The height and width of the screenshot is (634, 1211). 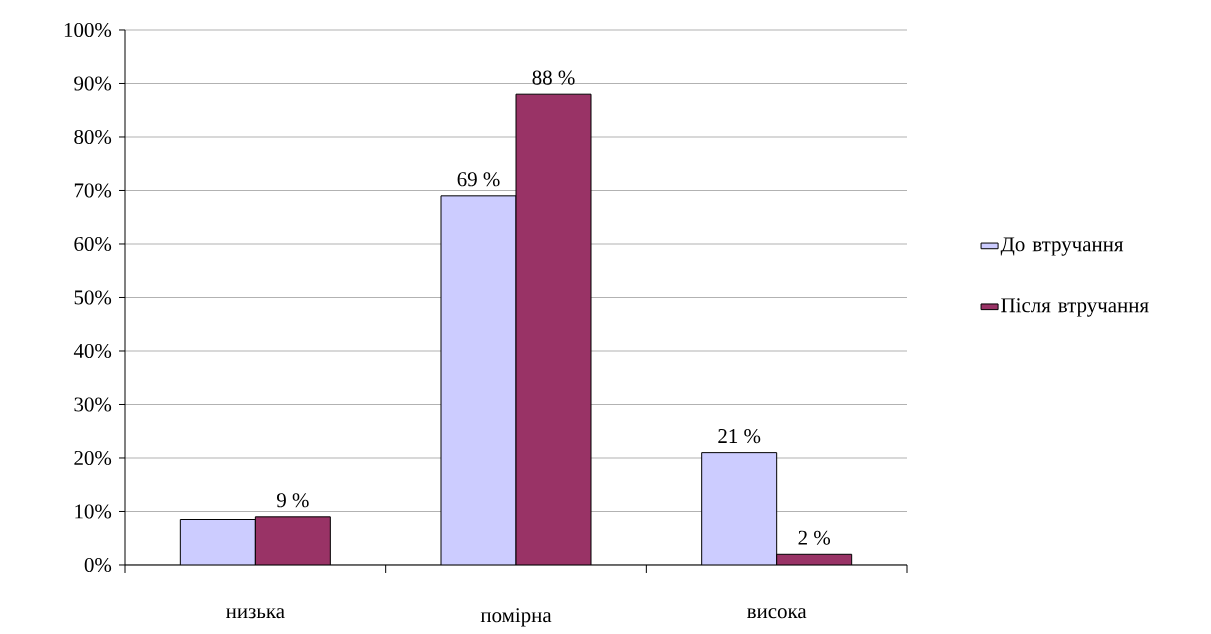 I want to click on x-tick-label: низька, so click(x=255, y=613).